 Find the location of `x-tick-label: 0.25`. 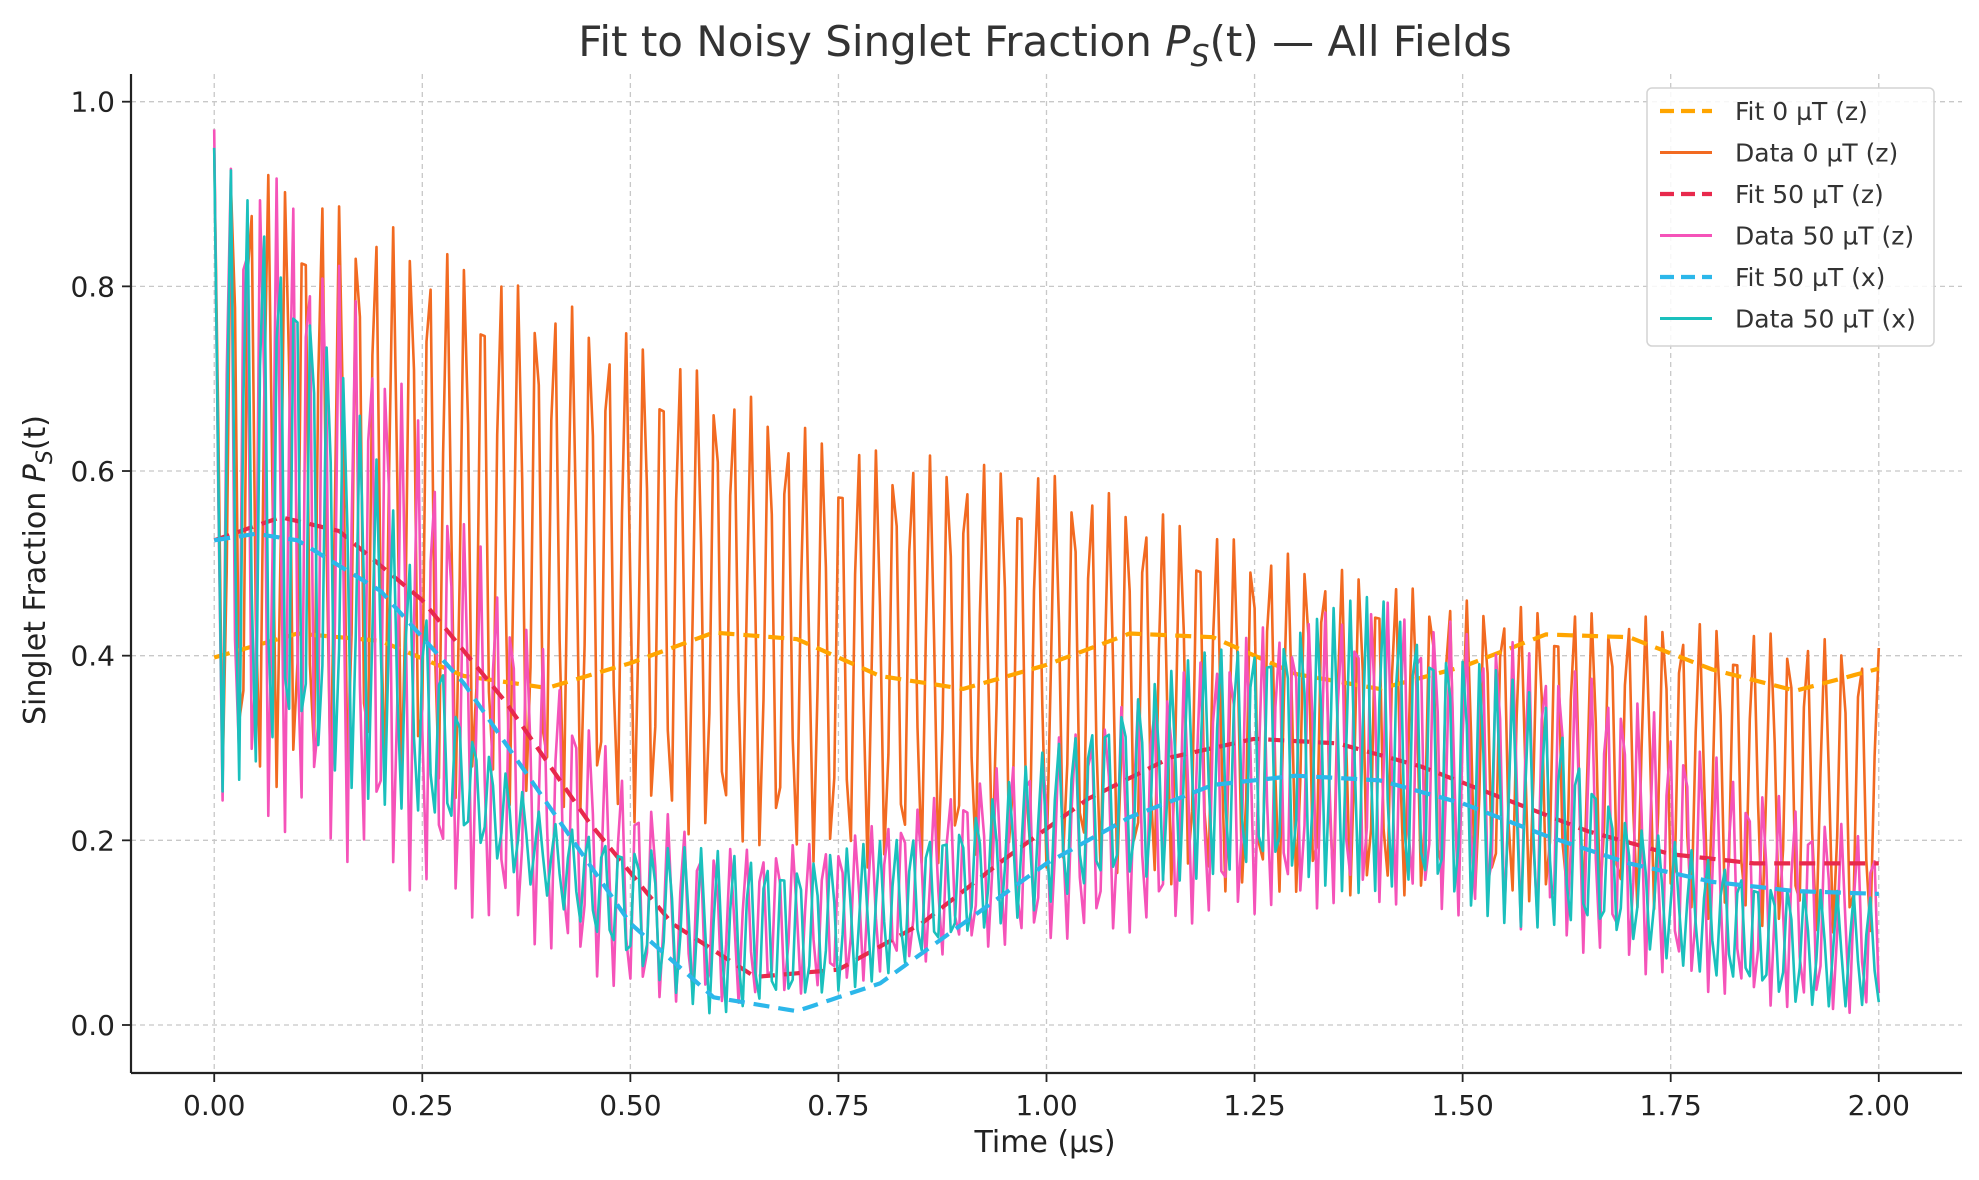

x-tick-label: 0.25 is located at coordinates (422, 1105).